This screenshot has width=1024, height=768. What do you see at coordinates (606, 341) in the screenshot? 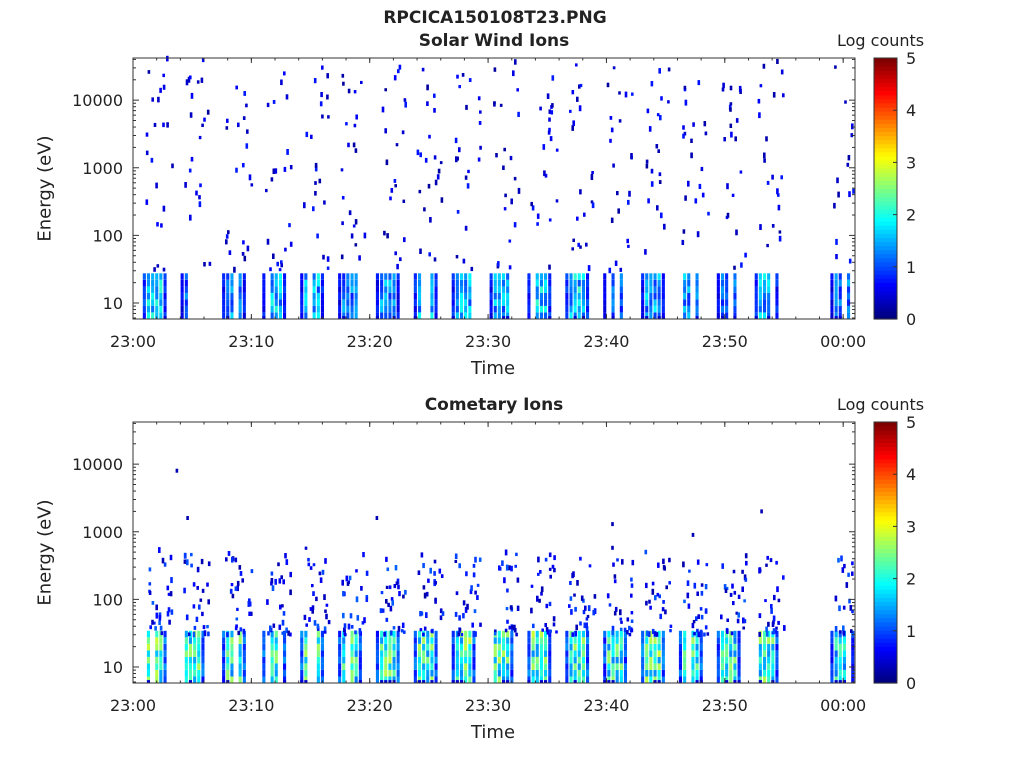
I see `x-tick-label: 23:40` at bounding box center [606, 341].